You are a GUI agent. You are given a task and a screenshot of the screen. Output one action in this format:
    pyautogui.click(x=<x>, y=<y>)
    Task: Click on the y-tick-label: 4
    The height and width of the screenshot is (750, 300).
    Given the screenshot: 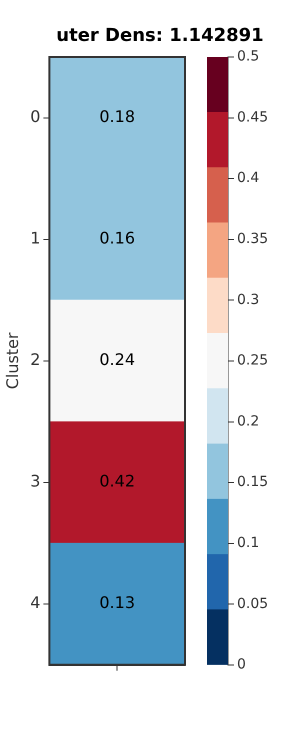 What is the action you would take?
    pyautogui.click(x=35, y=602)
    